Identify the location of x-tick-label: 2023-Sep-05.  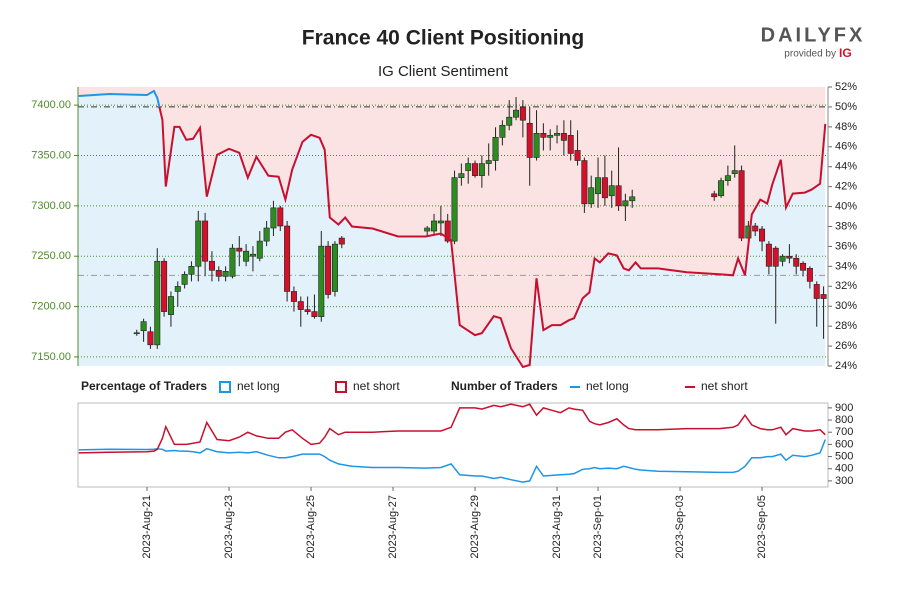
(762, 527).